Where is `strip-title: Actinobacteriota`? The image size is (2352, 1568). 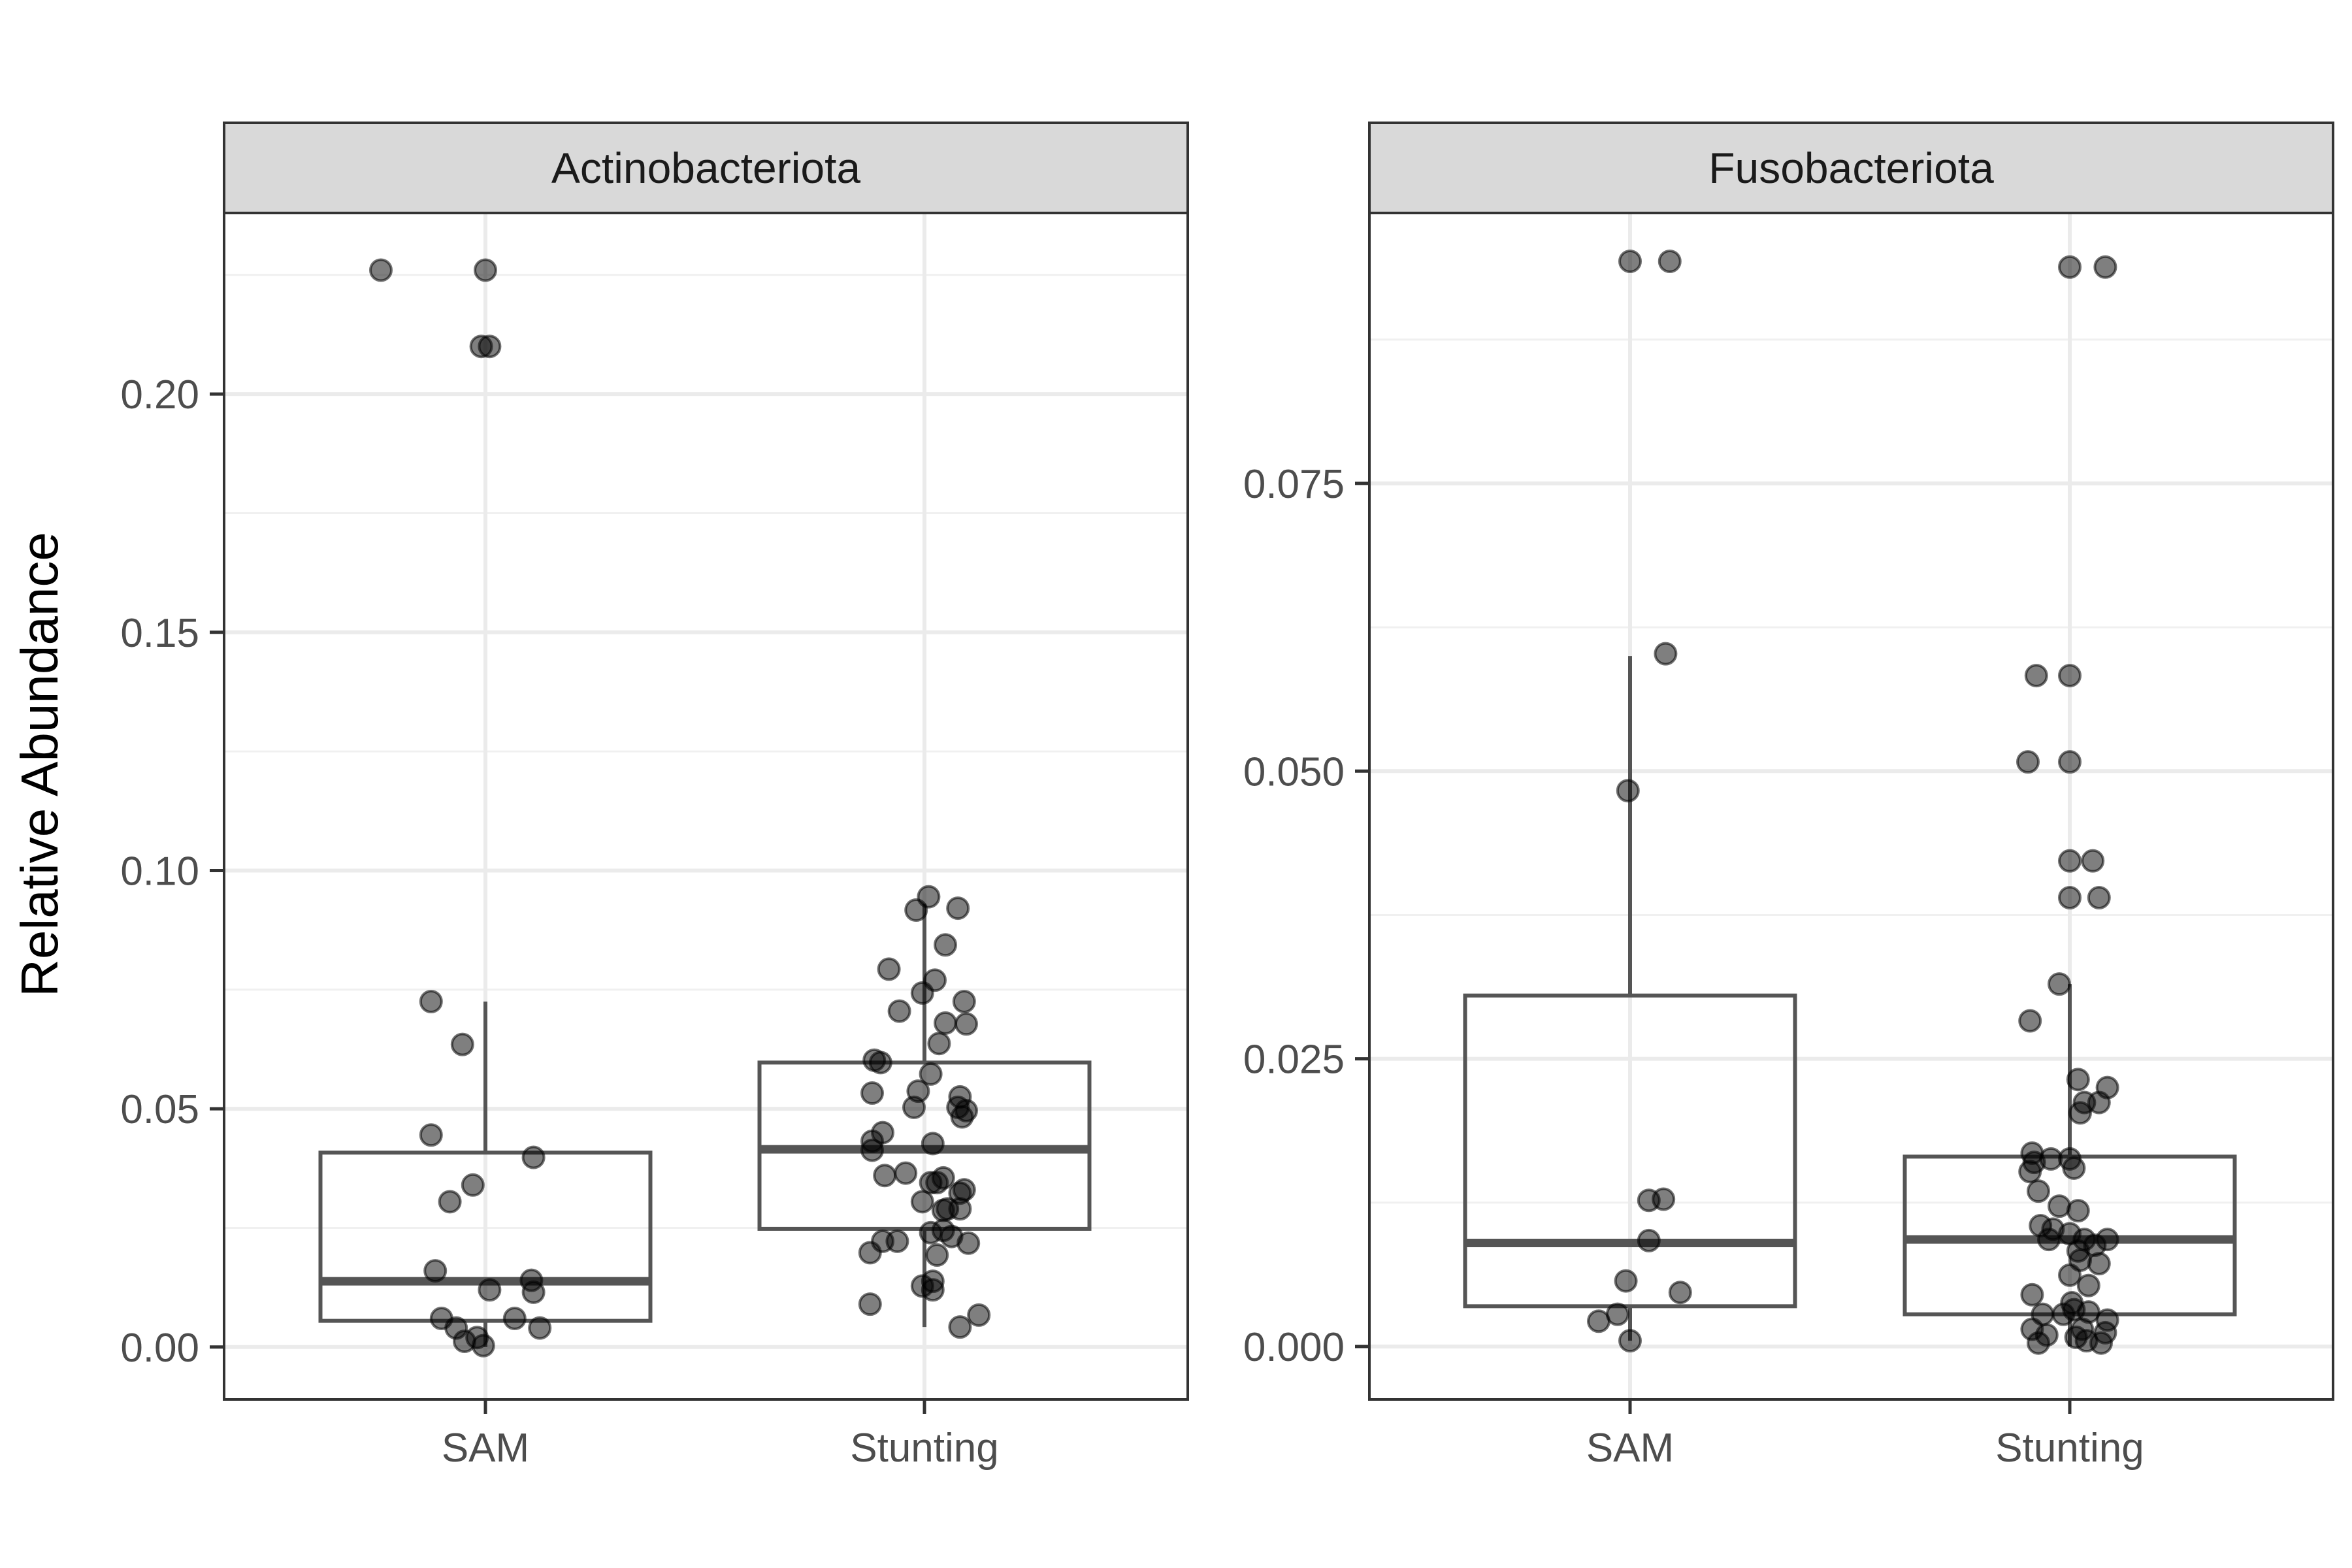 strip-title: Actinobacteriota is located at coordinates (706, 168).